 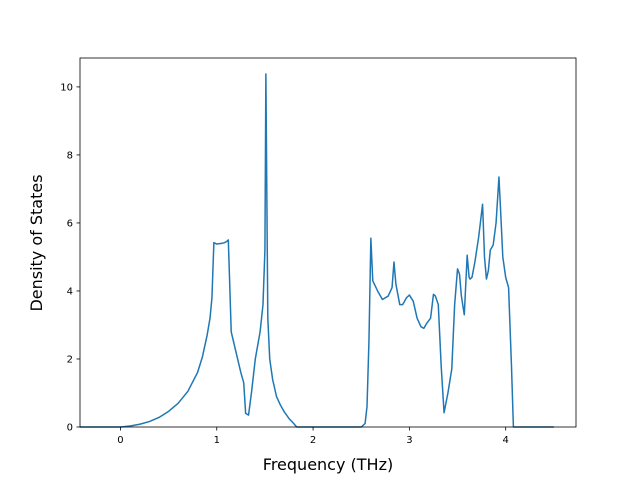 I want to click on x-tick-label: 1, so click(x=217, y=440).